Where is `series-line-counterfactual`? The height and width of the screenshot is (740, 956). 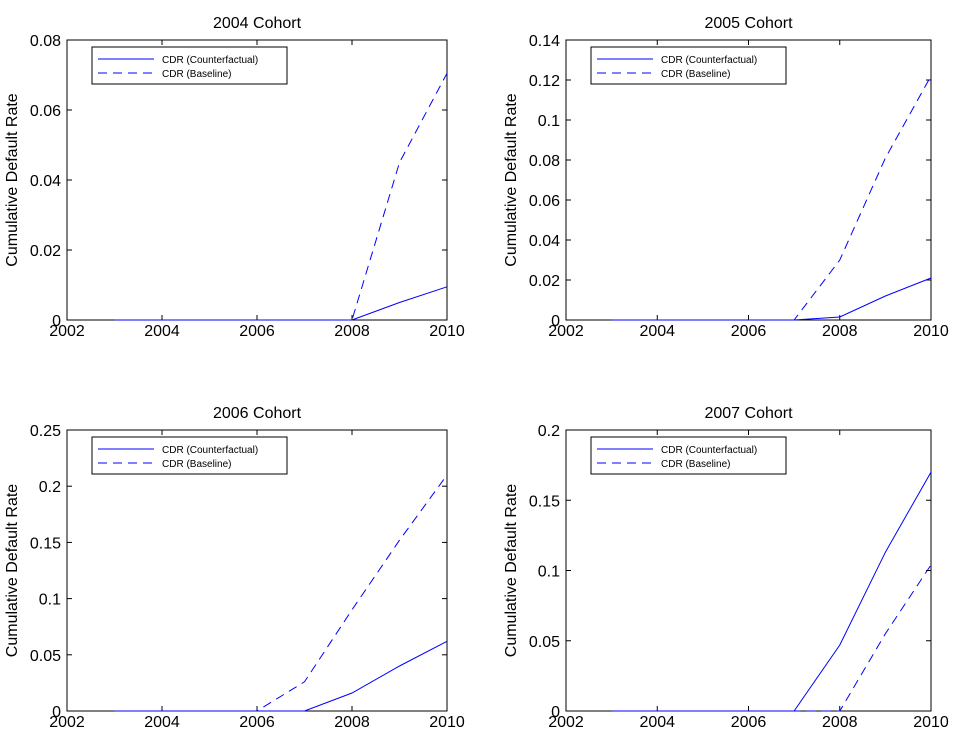 series-line-counterfactual is located at coordinates (281, 676).